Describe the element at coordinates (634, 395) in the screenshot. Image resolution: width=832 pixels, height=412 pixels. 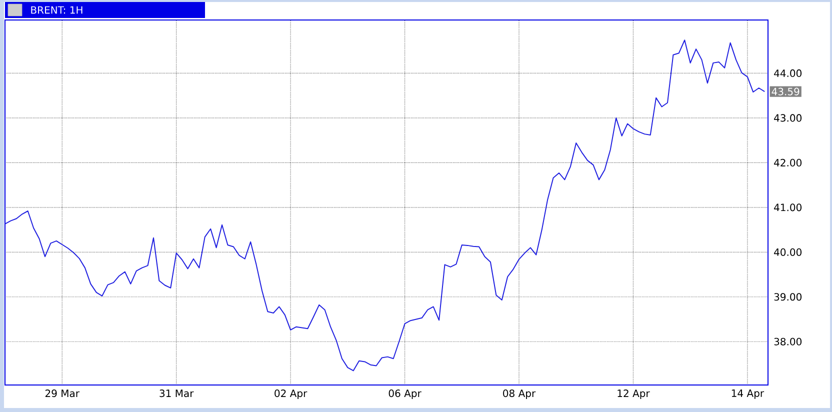
I see `x-tick-label: 12 Apr` at that location.